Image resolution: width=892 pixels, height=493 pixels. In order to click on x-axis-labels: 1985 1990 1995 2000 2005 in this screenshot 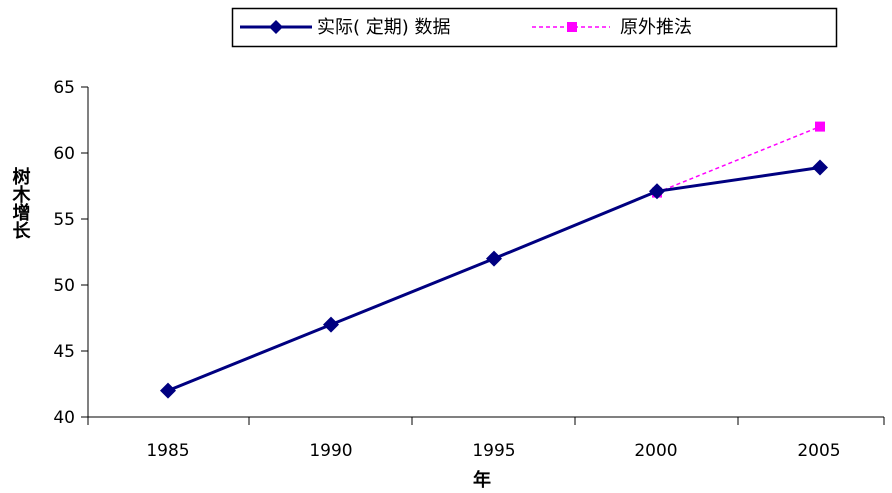, I will do `click(493, 451)`.